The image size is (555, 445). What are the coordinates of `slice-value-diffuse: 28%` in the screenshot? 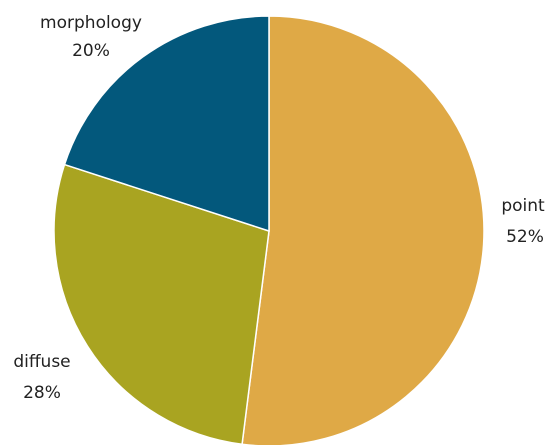 It's located at (42, 393).